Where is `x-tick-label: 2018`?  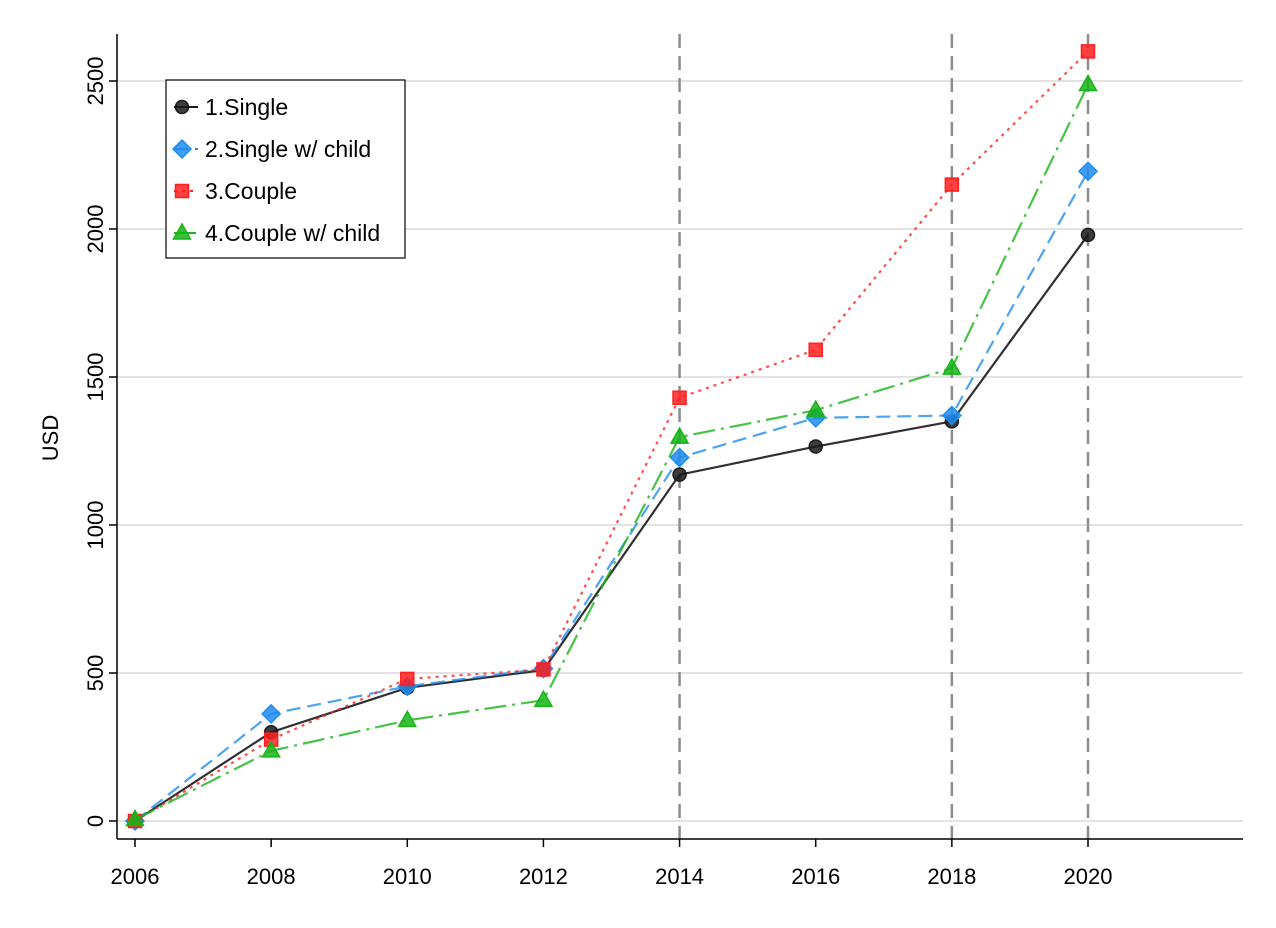
x-tick-label: 2018 is located at coordinates (951, 876).